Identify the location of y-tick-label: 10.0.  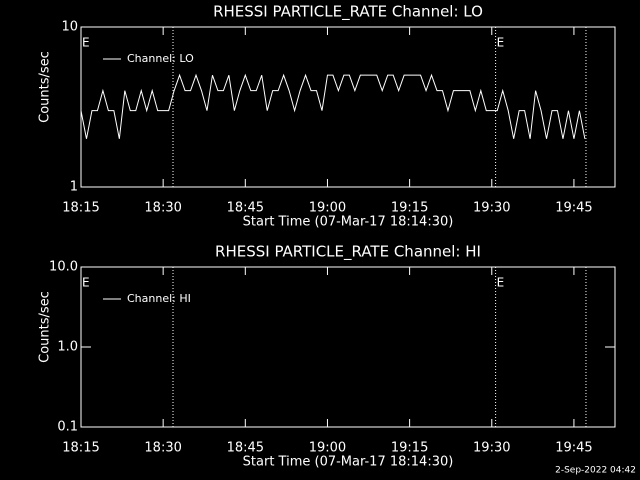
(63, 267).